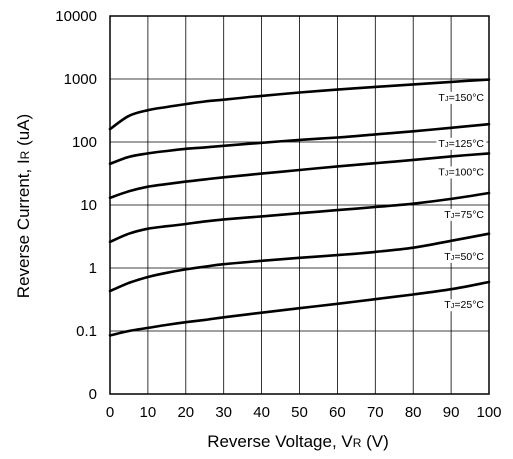 The width and height of the screenshot is (513, 459). I want to click on x-axis-label: Reverse Voltage, VR (V), so click(298, 441).